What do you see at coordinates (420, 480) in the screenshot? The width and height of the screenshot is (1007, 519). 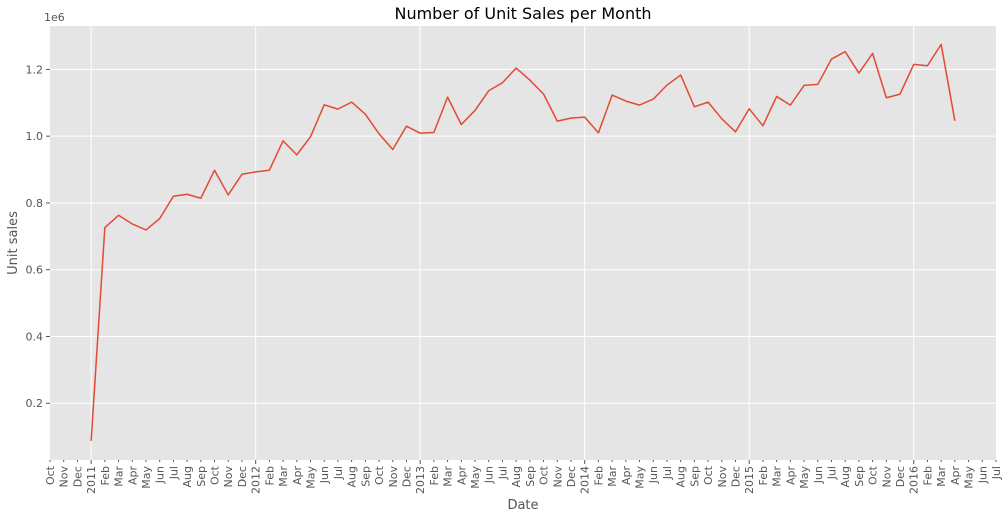 I see `x-tick-label: 2013` at bounding box center [420, 480].